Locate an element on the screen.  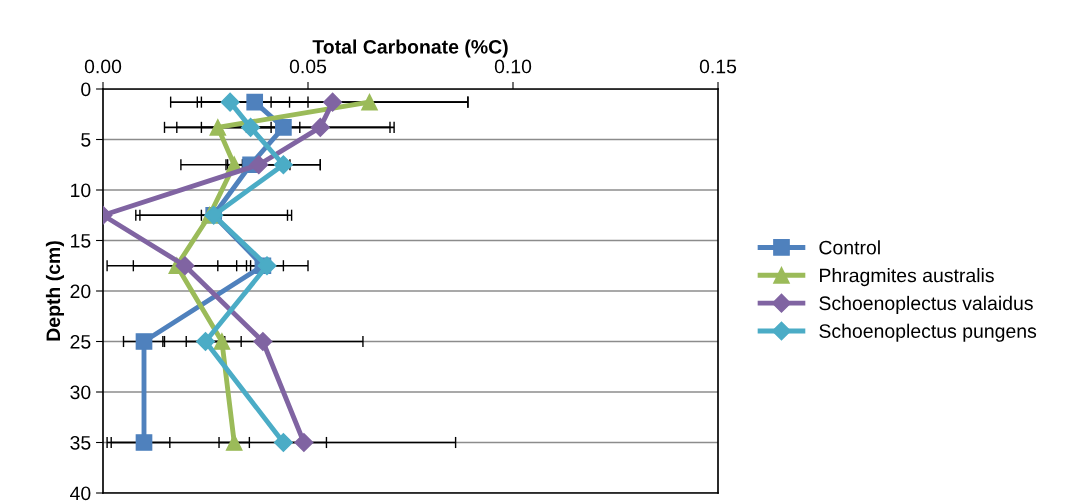
x-tick-label: 0.10 is located at coordinates (513, 66).